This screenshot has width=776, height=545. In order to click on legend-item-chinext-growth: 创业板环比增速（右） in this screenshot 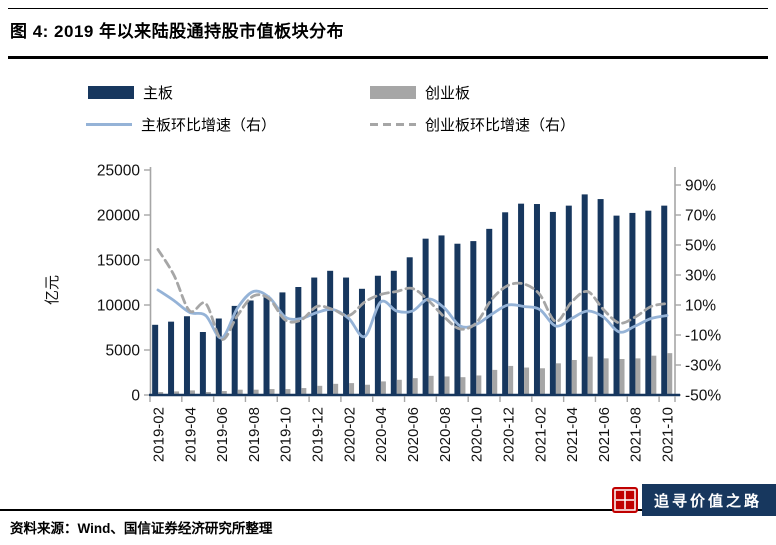, I will do `click(472, 124)`.